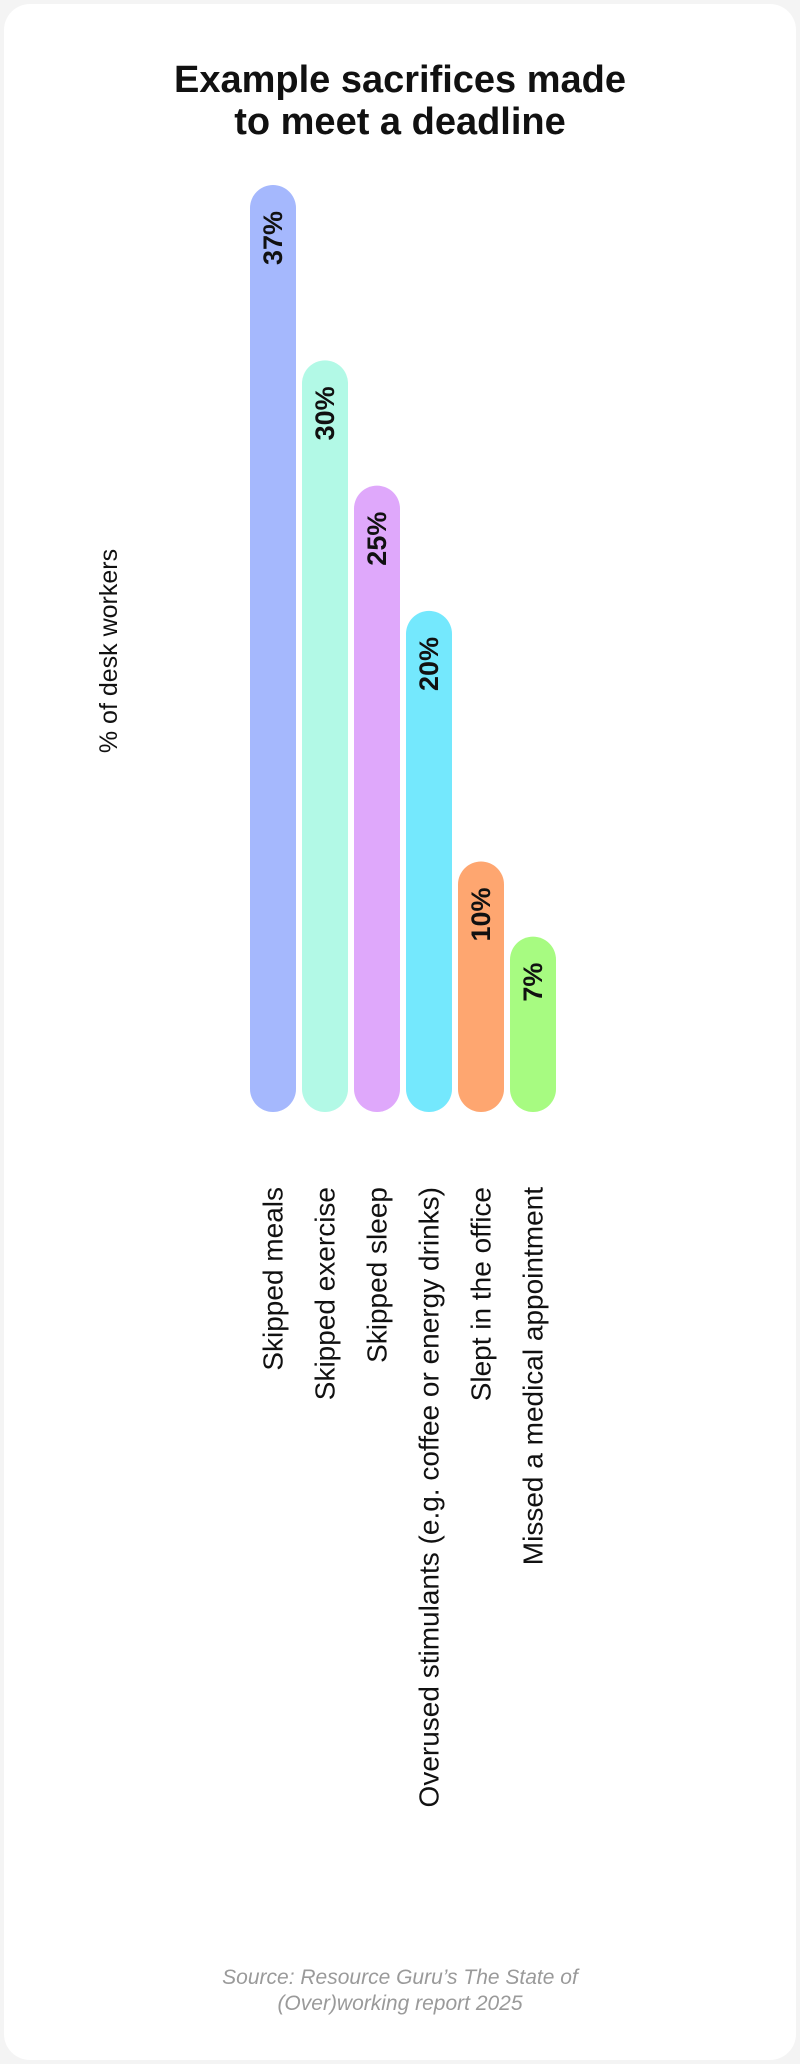 The image size is (800, 2064). Describe the element at coordinates (400, 1977) in the screenshot. I see `source-line-1: Source: Resource Guru’s The State of` at that location.